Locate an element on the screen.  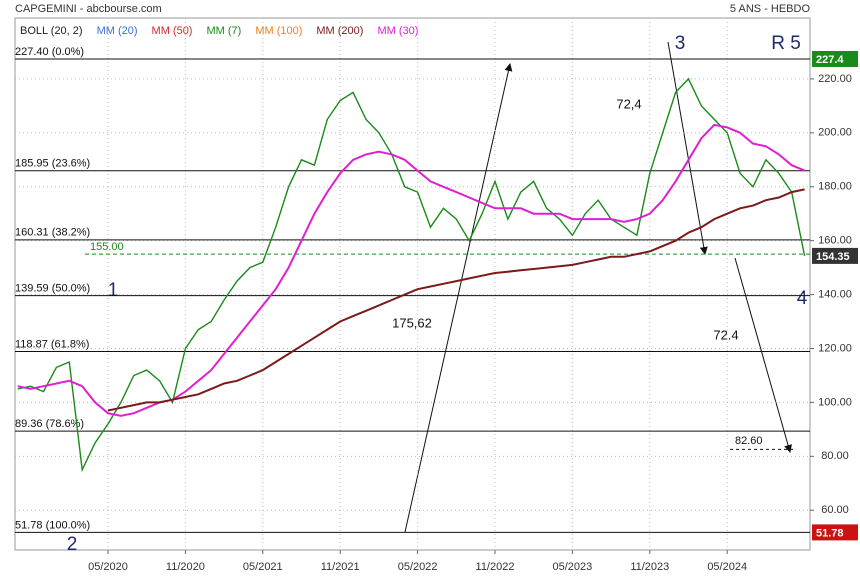
support-label: 155.00 is located at coordinates (107, 247).